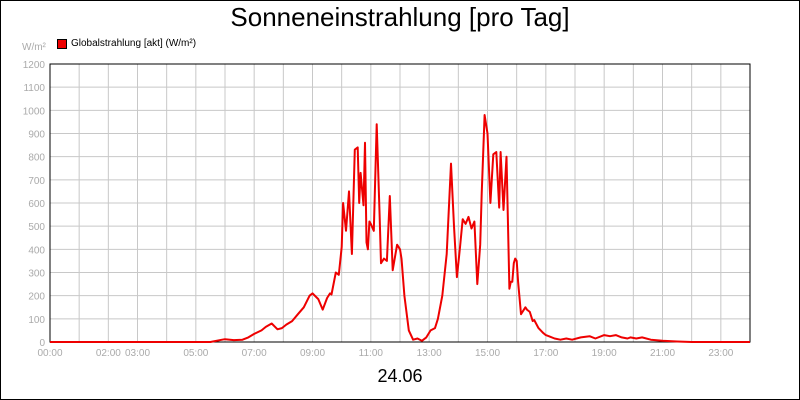  Describe the element at coordinates (312, 353) in the screenshot. I see `x-tick-label: 09:00` at that location.